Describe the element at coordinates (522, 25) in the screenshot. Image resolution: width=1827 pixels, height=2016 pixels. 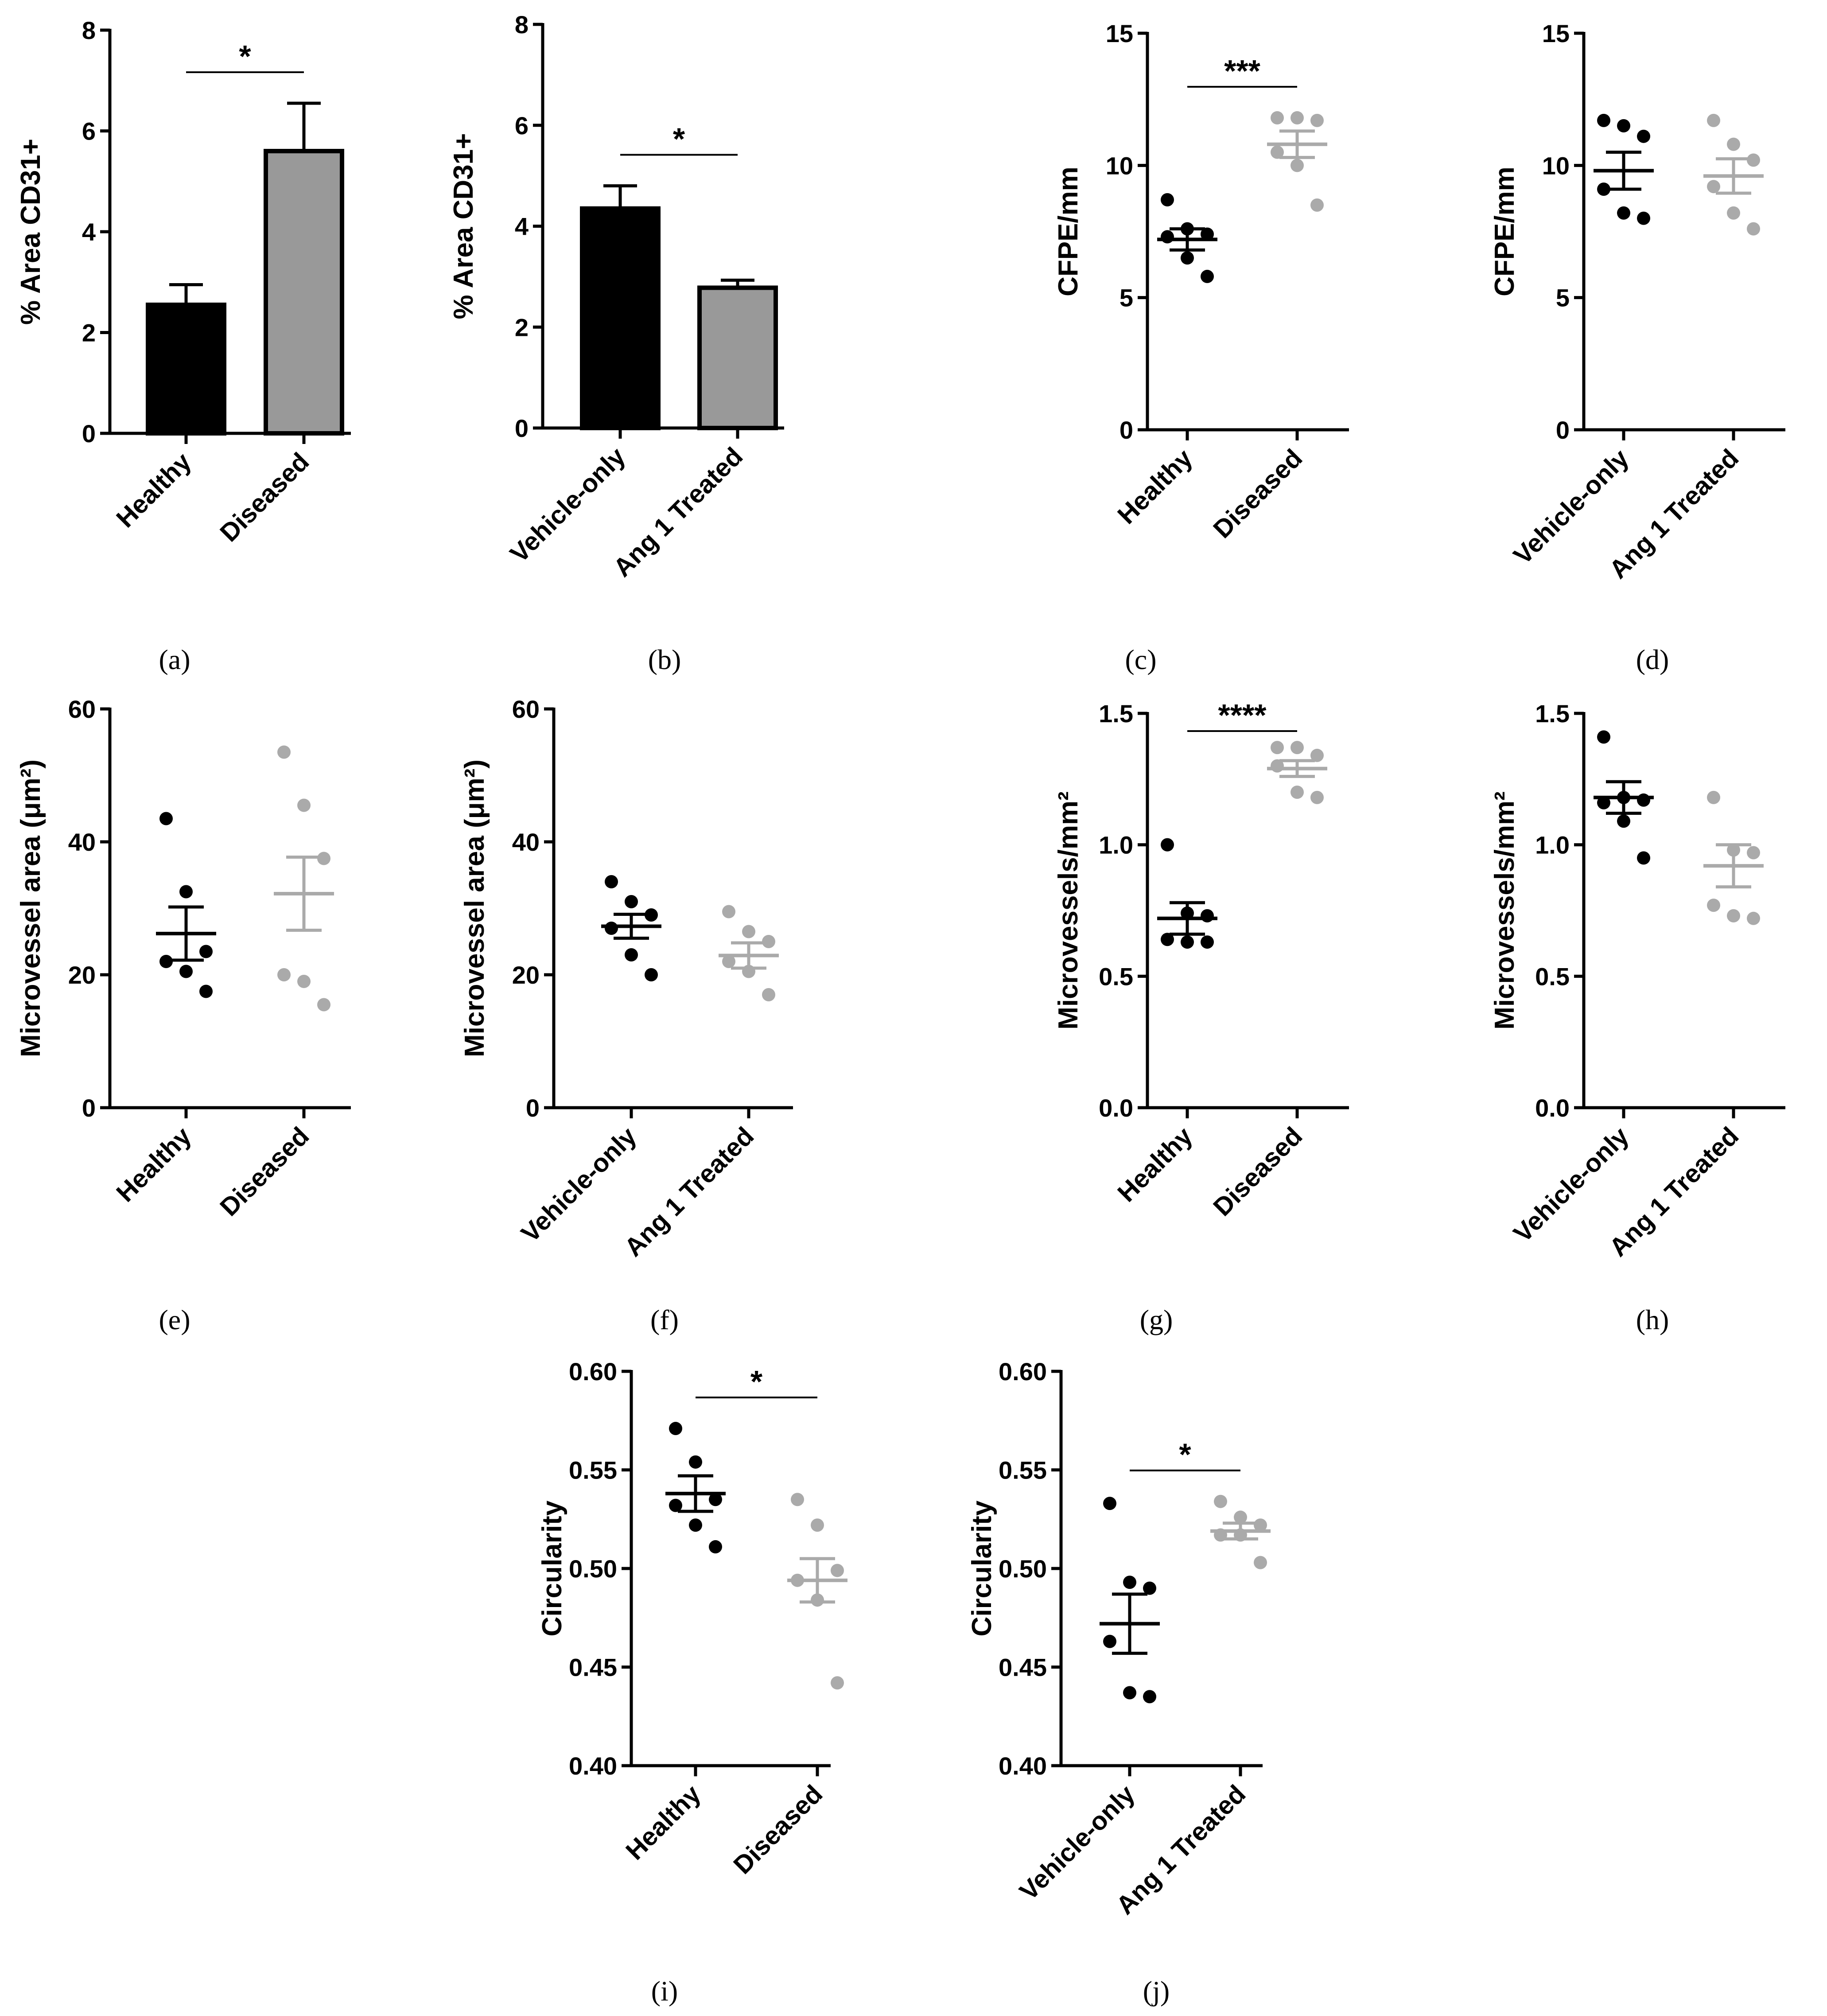
I see `y-tick-label: 8` at that location.